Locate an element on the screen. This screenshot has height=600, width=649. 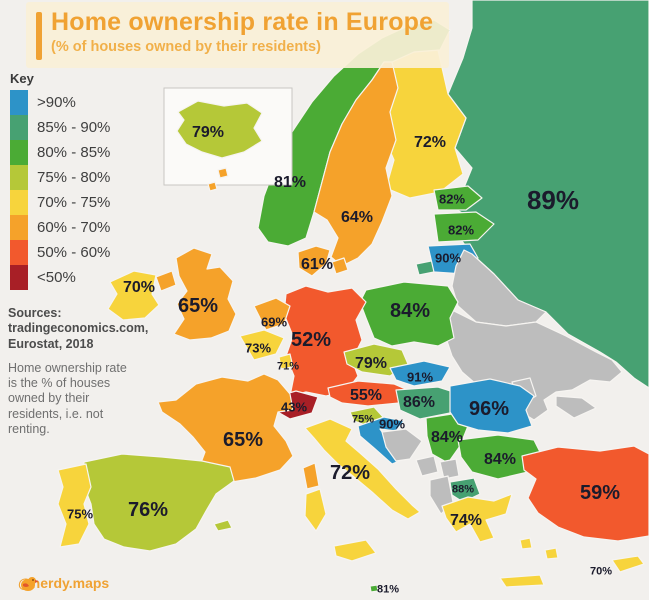
key-label: 85% - 90% is located at coordinates (74, 127).